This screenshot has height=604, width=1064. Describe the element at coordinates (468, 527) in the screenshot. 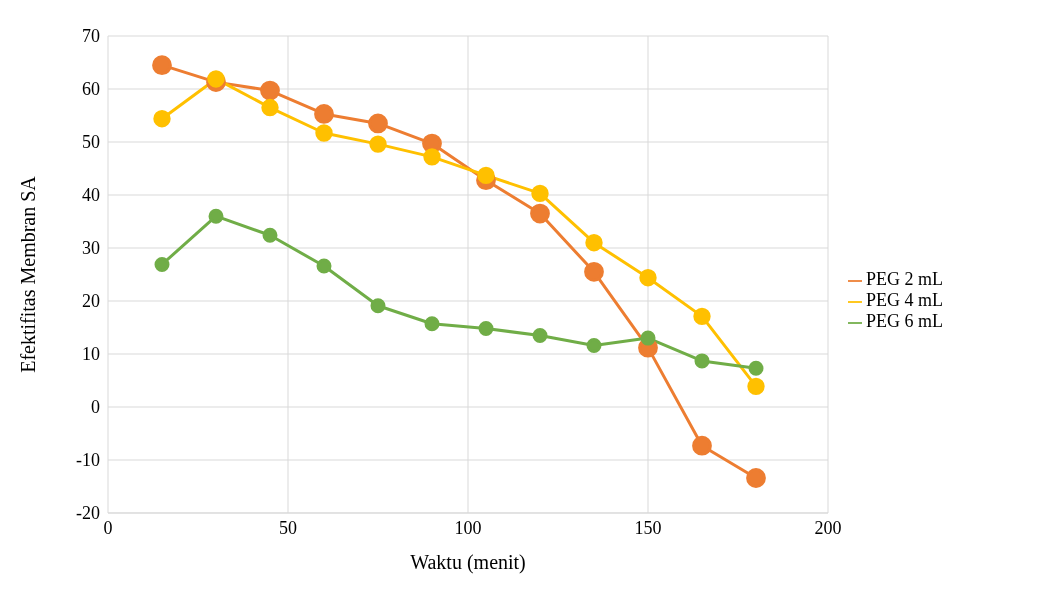

I see `x-tick-label: 100` at that location.